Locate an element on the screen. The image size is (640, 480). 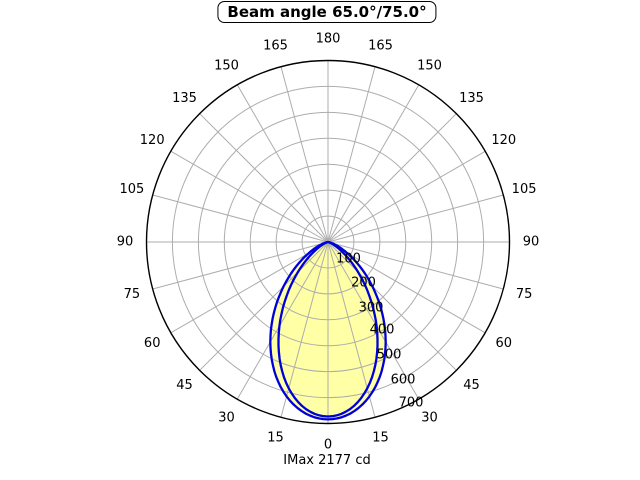
angle-label-150-right: 150 is located at coordinates (429, 66).